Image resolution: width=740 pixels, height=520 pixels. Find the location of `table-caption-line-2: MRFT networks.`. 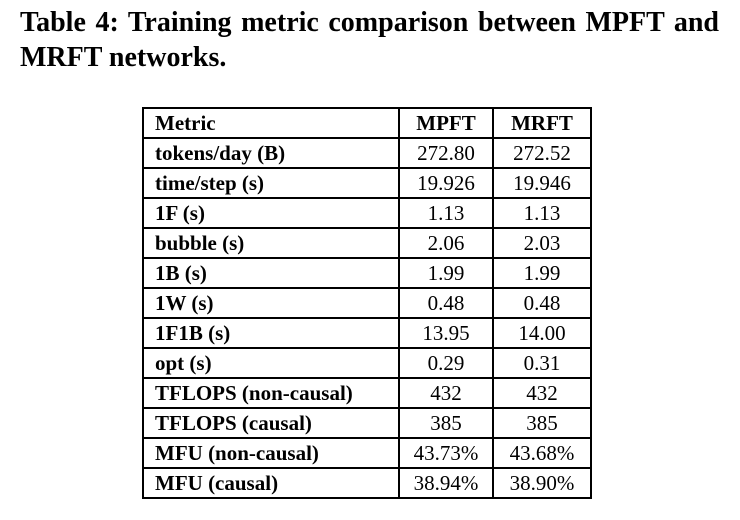

table-caption-line-2: MRFT networks. is located at coordinates (123, 57).